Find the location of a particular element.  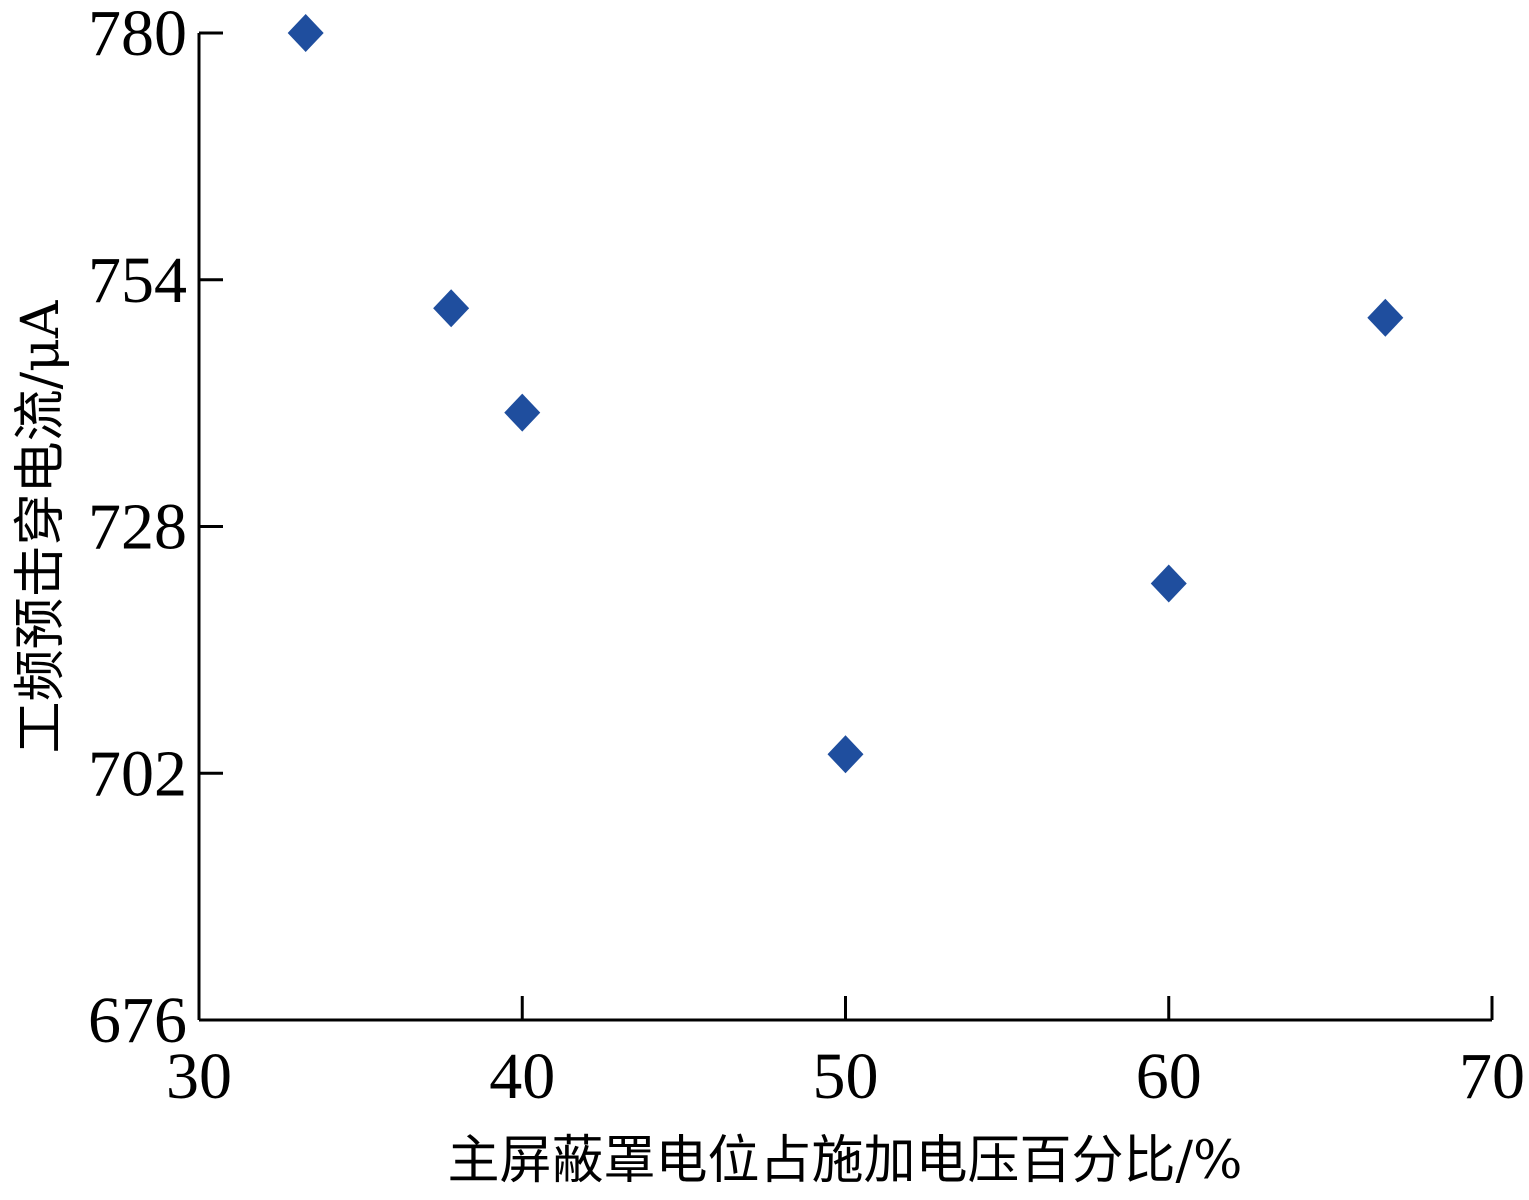

y-tick-label: 702 is located at coordinates (137, 773).